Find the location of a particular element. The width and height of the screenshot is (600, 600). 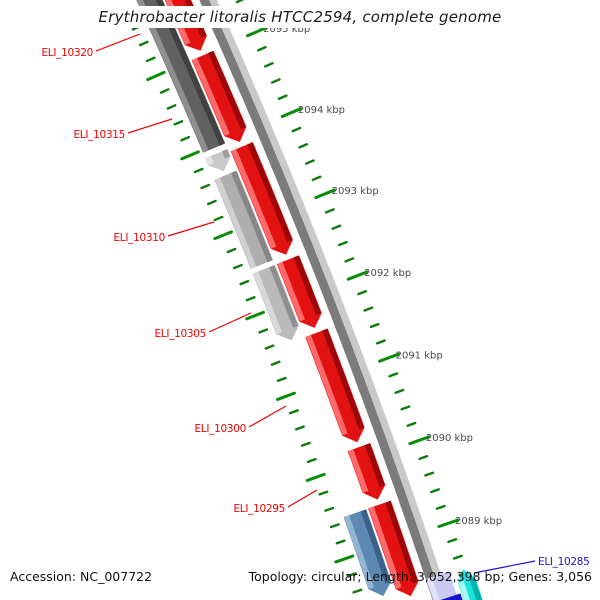

gene-arc-feature-dark-gray is located at coordinates (170, 76).